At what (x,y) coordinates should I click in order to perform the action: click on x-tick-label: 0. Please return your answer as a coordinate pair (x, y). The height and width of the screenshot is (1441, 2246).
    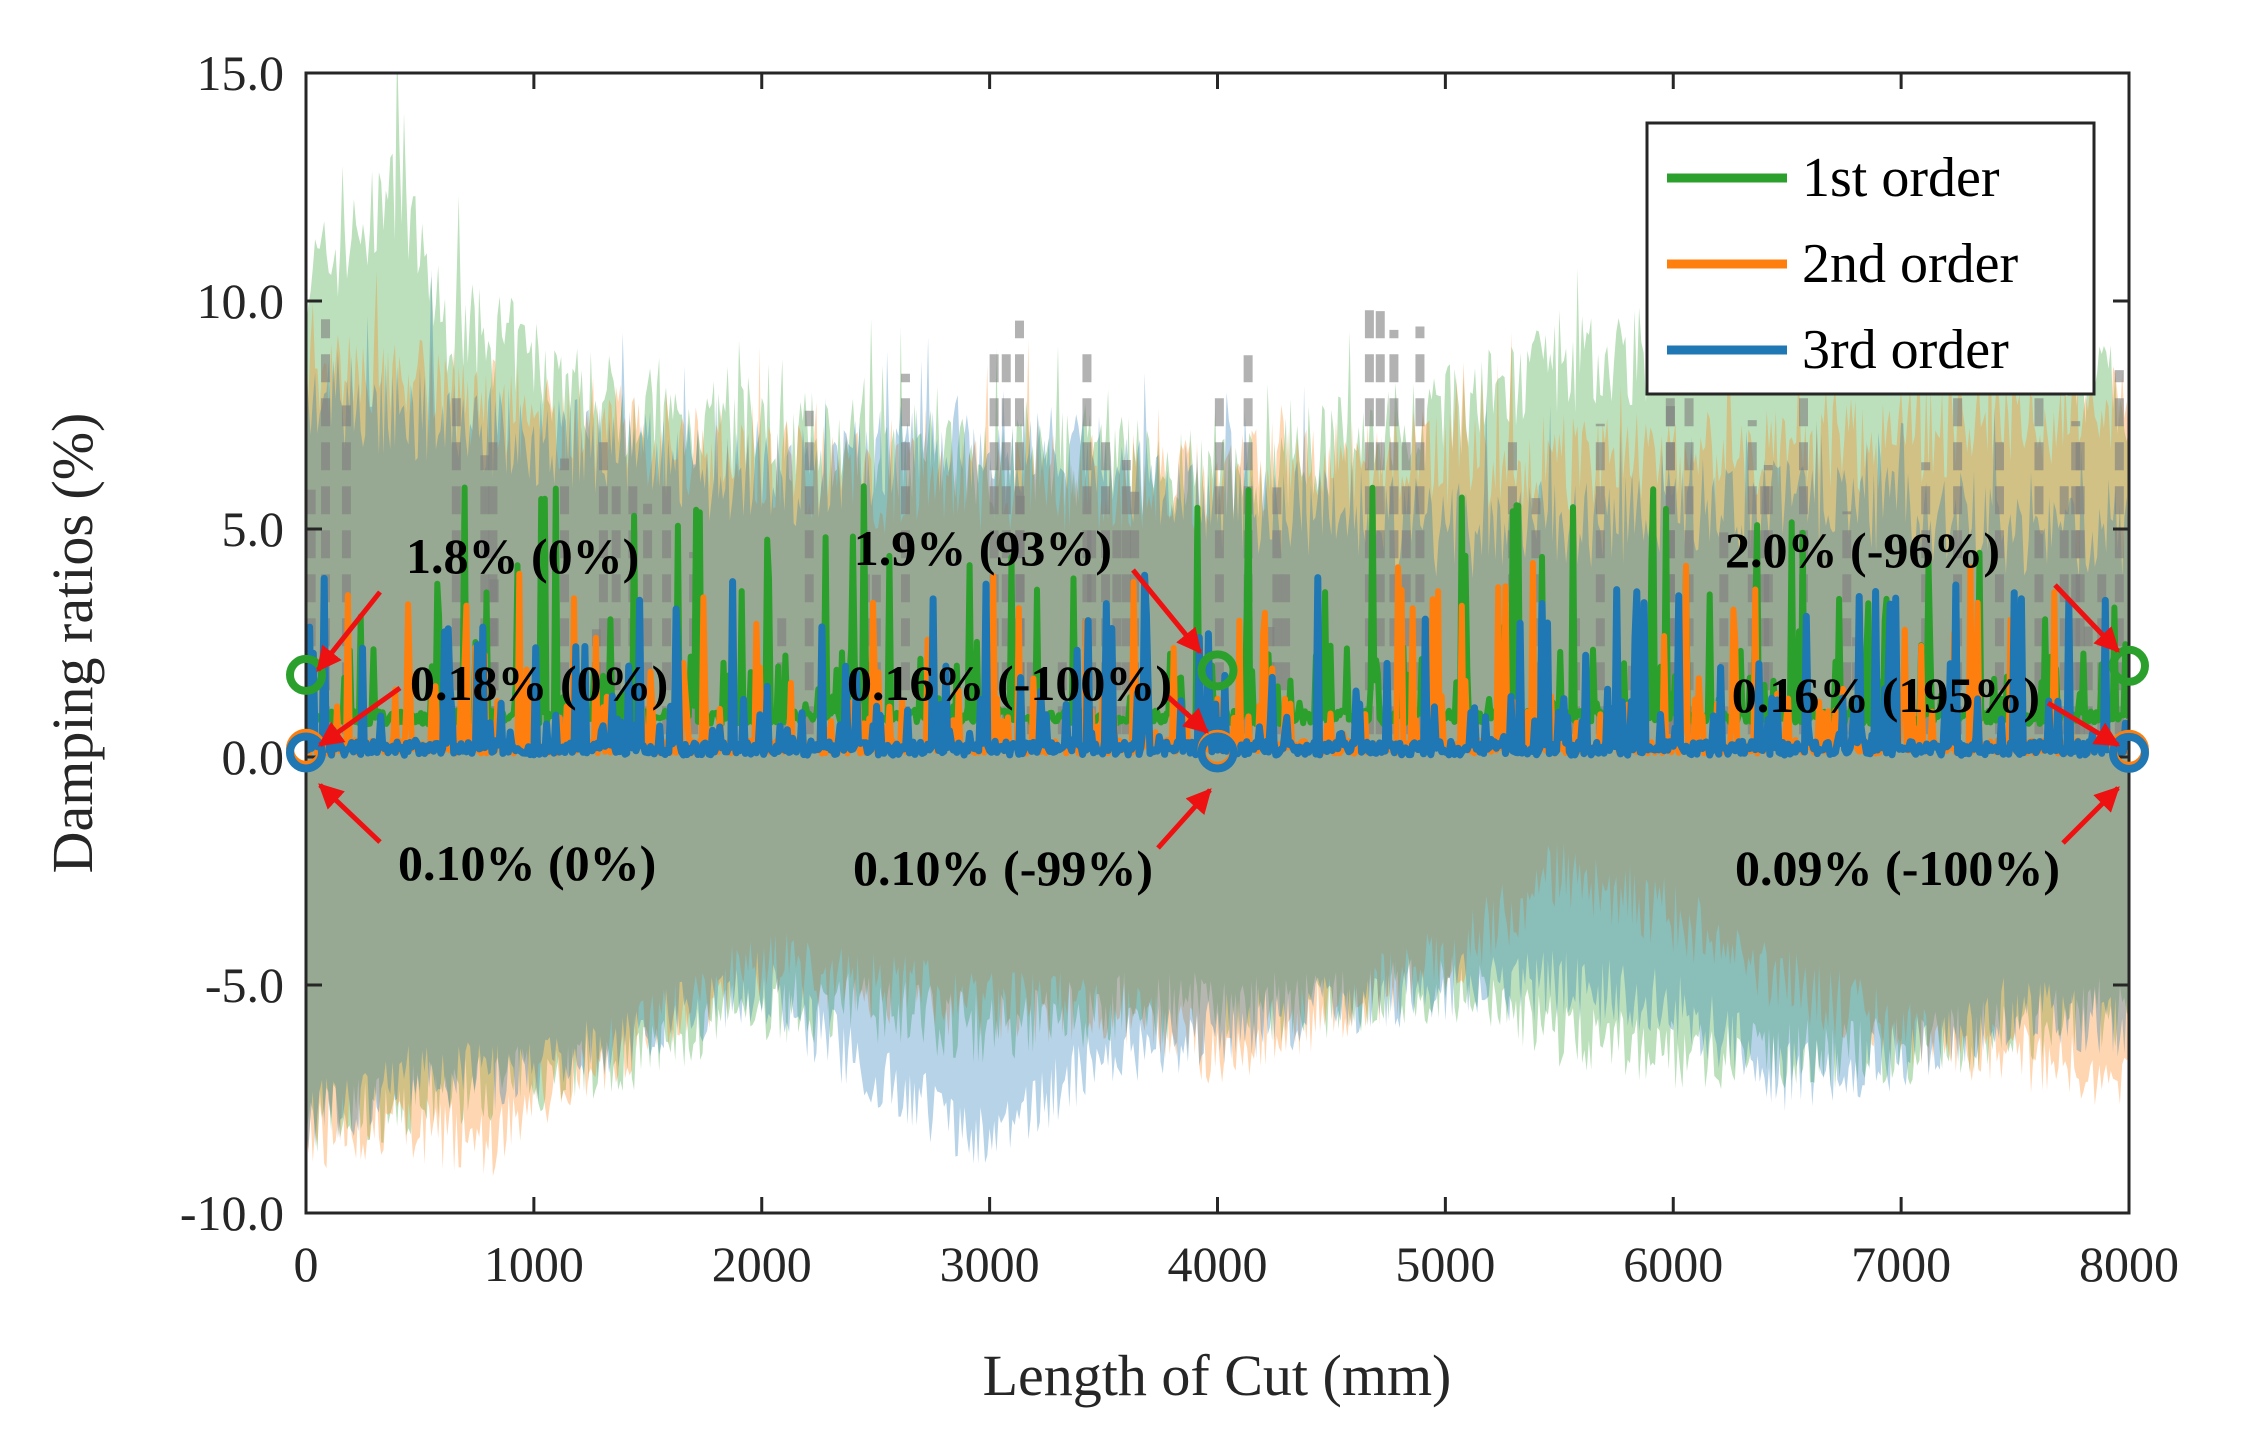
    Looking at the image, I should click on (306, 1264).